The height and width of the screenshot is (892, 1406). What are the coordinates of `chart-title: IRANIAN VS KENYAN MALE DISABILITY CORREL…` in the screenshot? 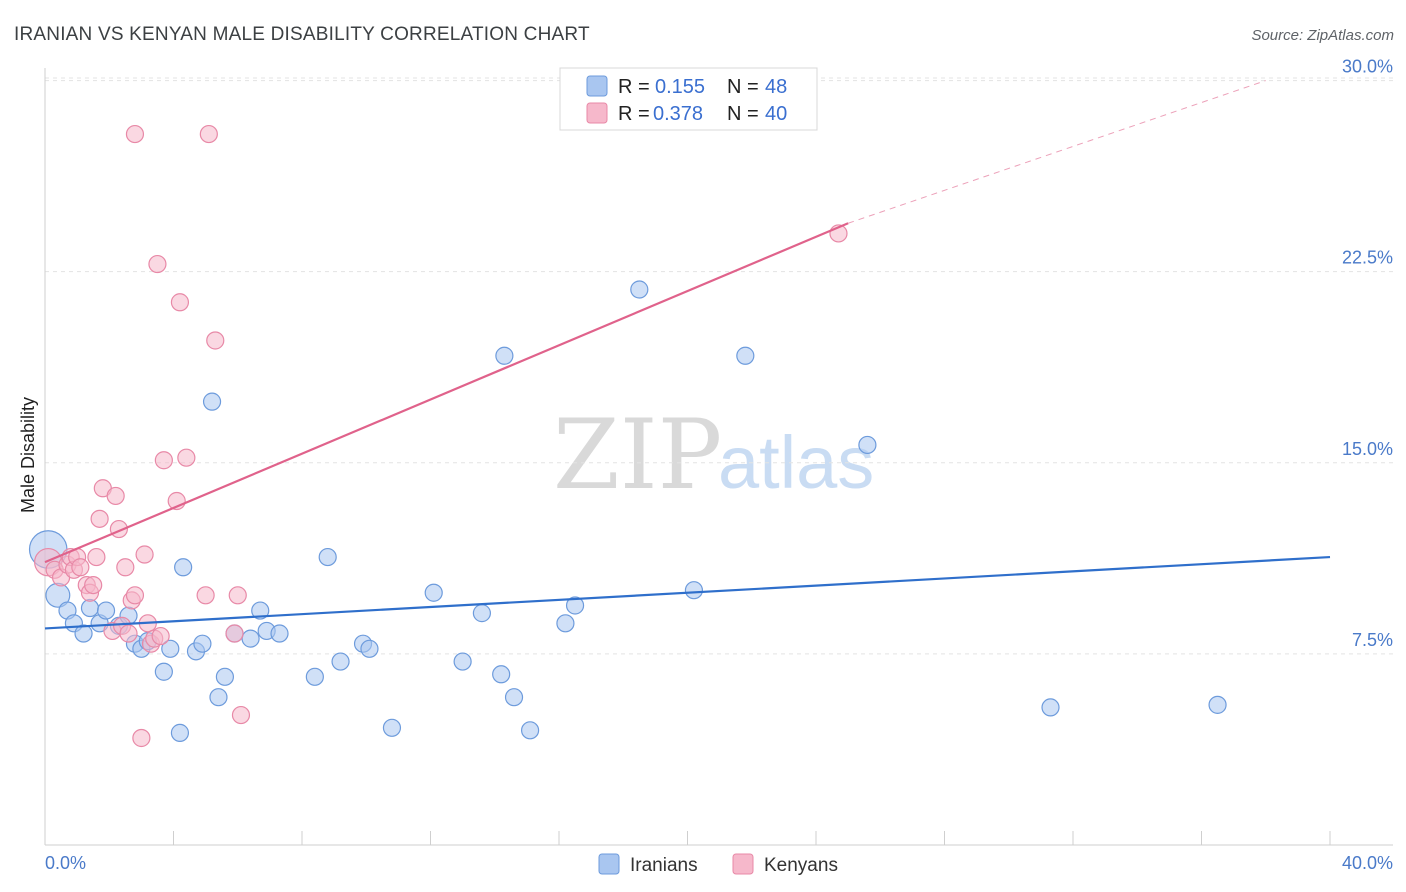 It's located at (302, 34).